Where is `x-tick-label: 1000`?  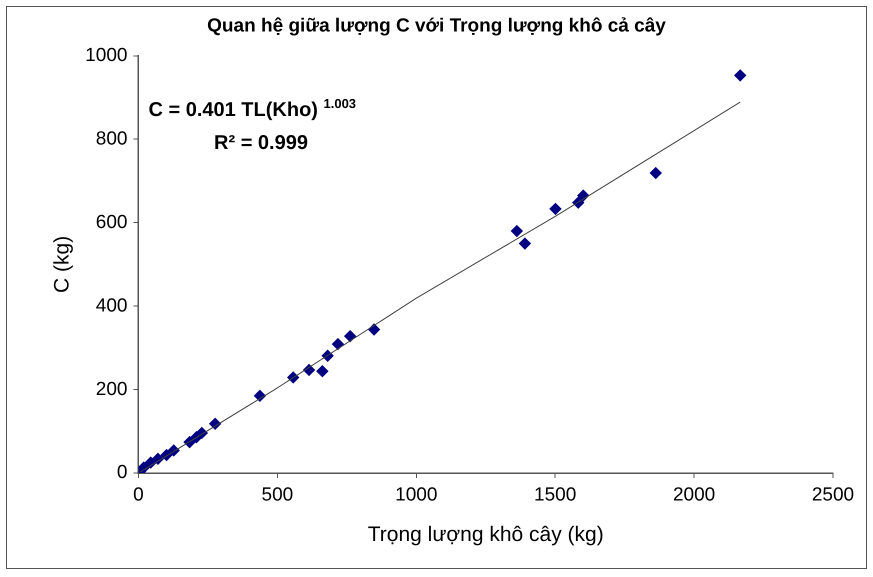
x-tick-label: 1000 is located at coordinates (416, 495).